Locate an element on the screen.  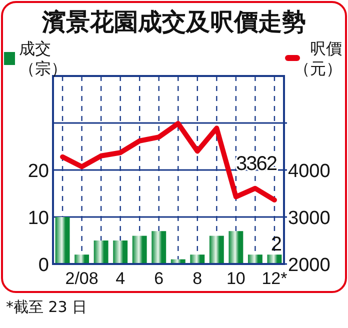
legend-label: 成交（宗） is located at coordinates (43, 58).